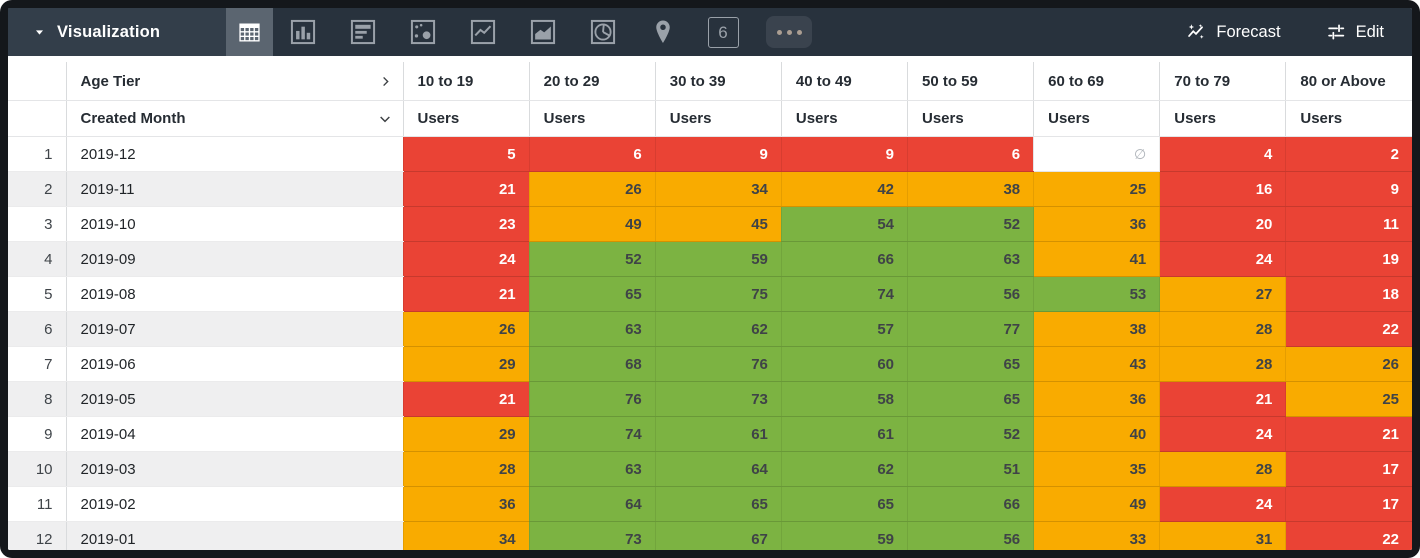 Image resolution: width=1420 pixels, height=558 pixels. Describe the element at coordinates (1222, 294) in the screenshot. I see `users-value-cell: 27` at that location.